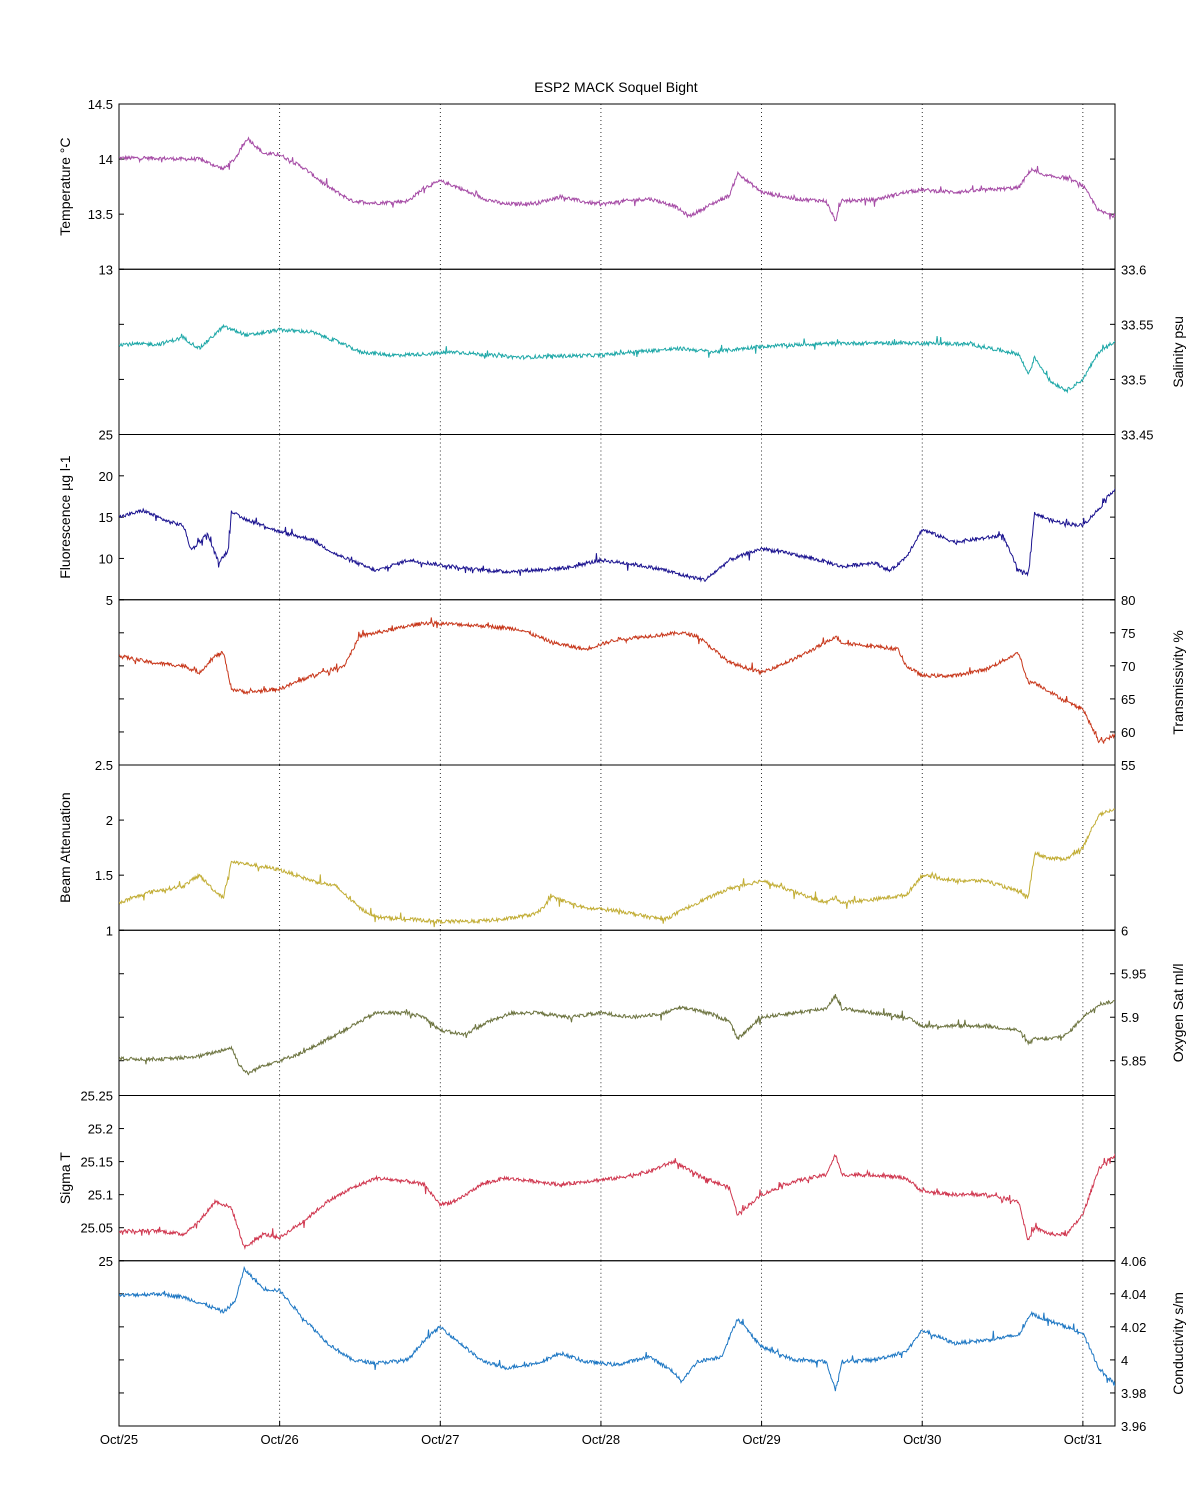  I want to click on series-line-beam_attenuation, so click(617, 868).